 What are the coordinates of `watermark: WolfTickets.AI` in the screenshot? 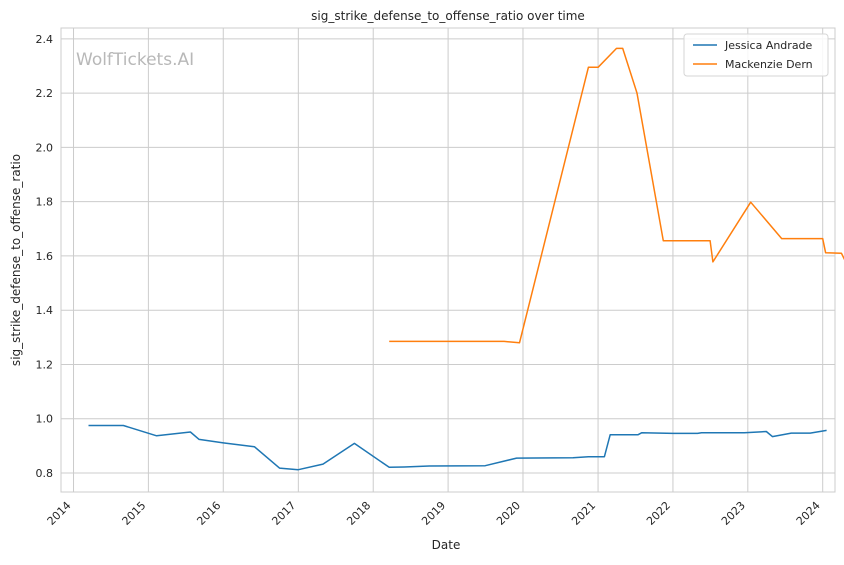 It's located at (135, 60).